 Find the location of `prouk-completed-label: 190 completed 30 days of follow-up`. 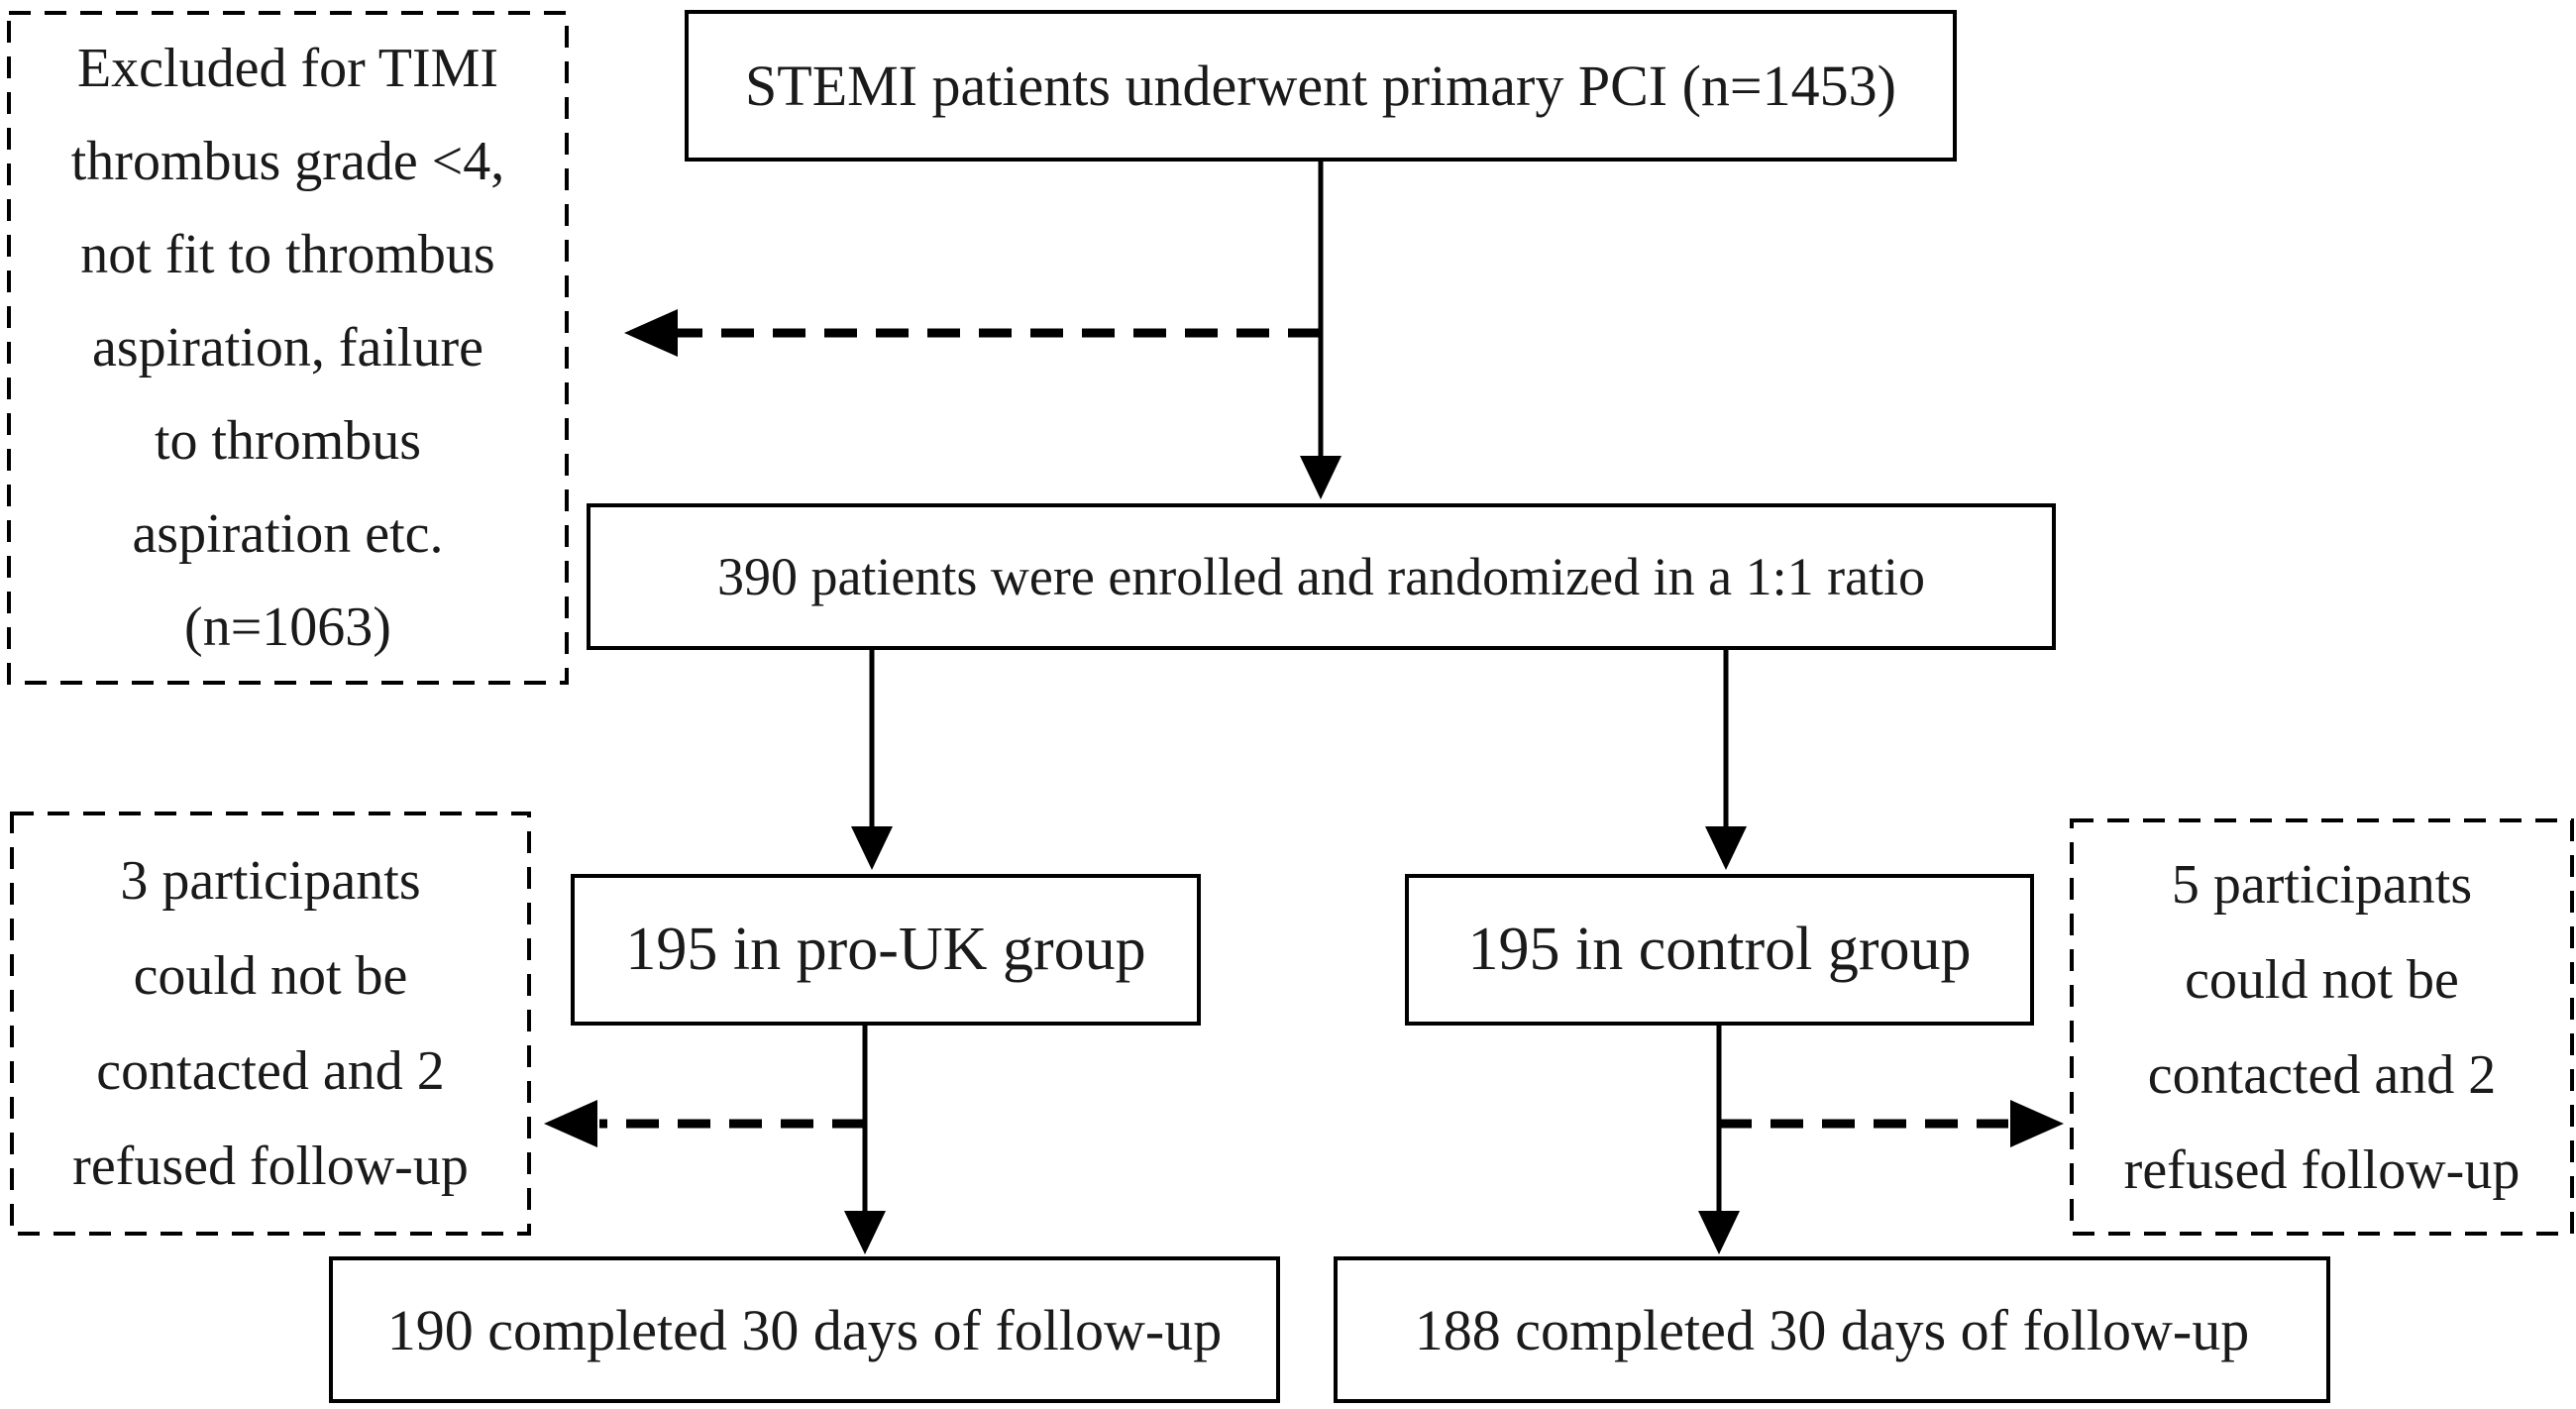

prouk-completed-label: 190 completed 30 days of follow-up is located at coordinates (805, 1329).